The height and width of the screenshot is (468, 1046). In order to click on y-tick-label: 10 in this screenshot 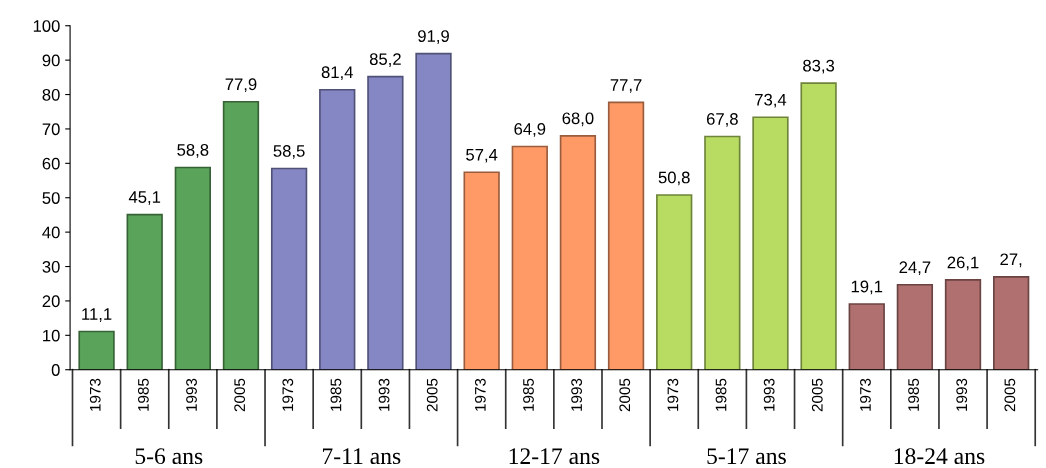, I will do `click(51, 335)`.